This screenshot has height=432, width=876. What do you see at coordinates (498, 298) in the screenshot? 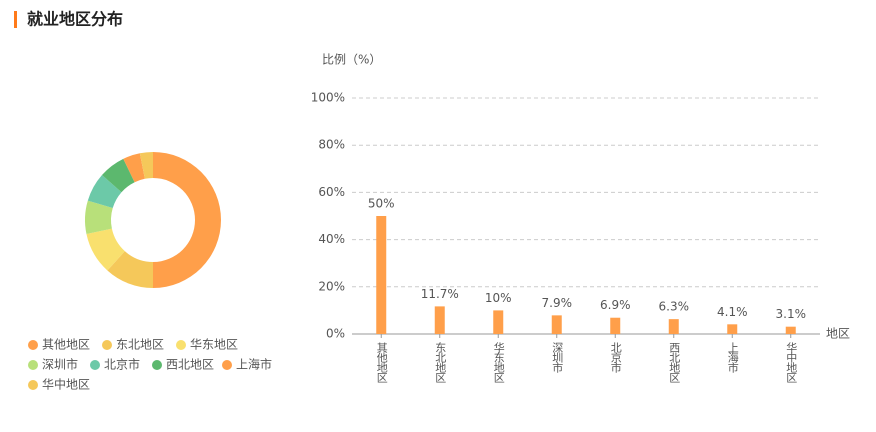
I see `value-label: 10%` at bounding box center [498, 298].